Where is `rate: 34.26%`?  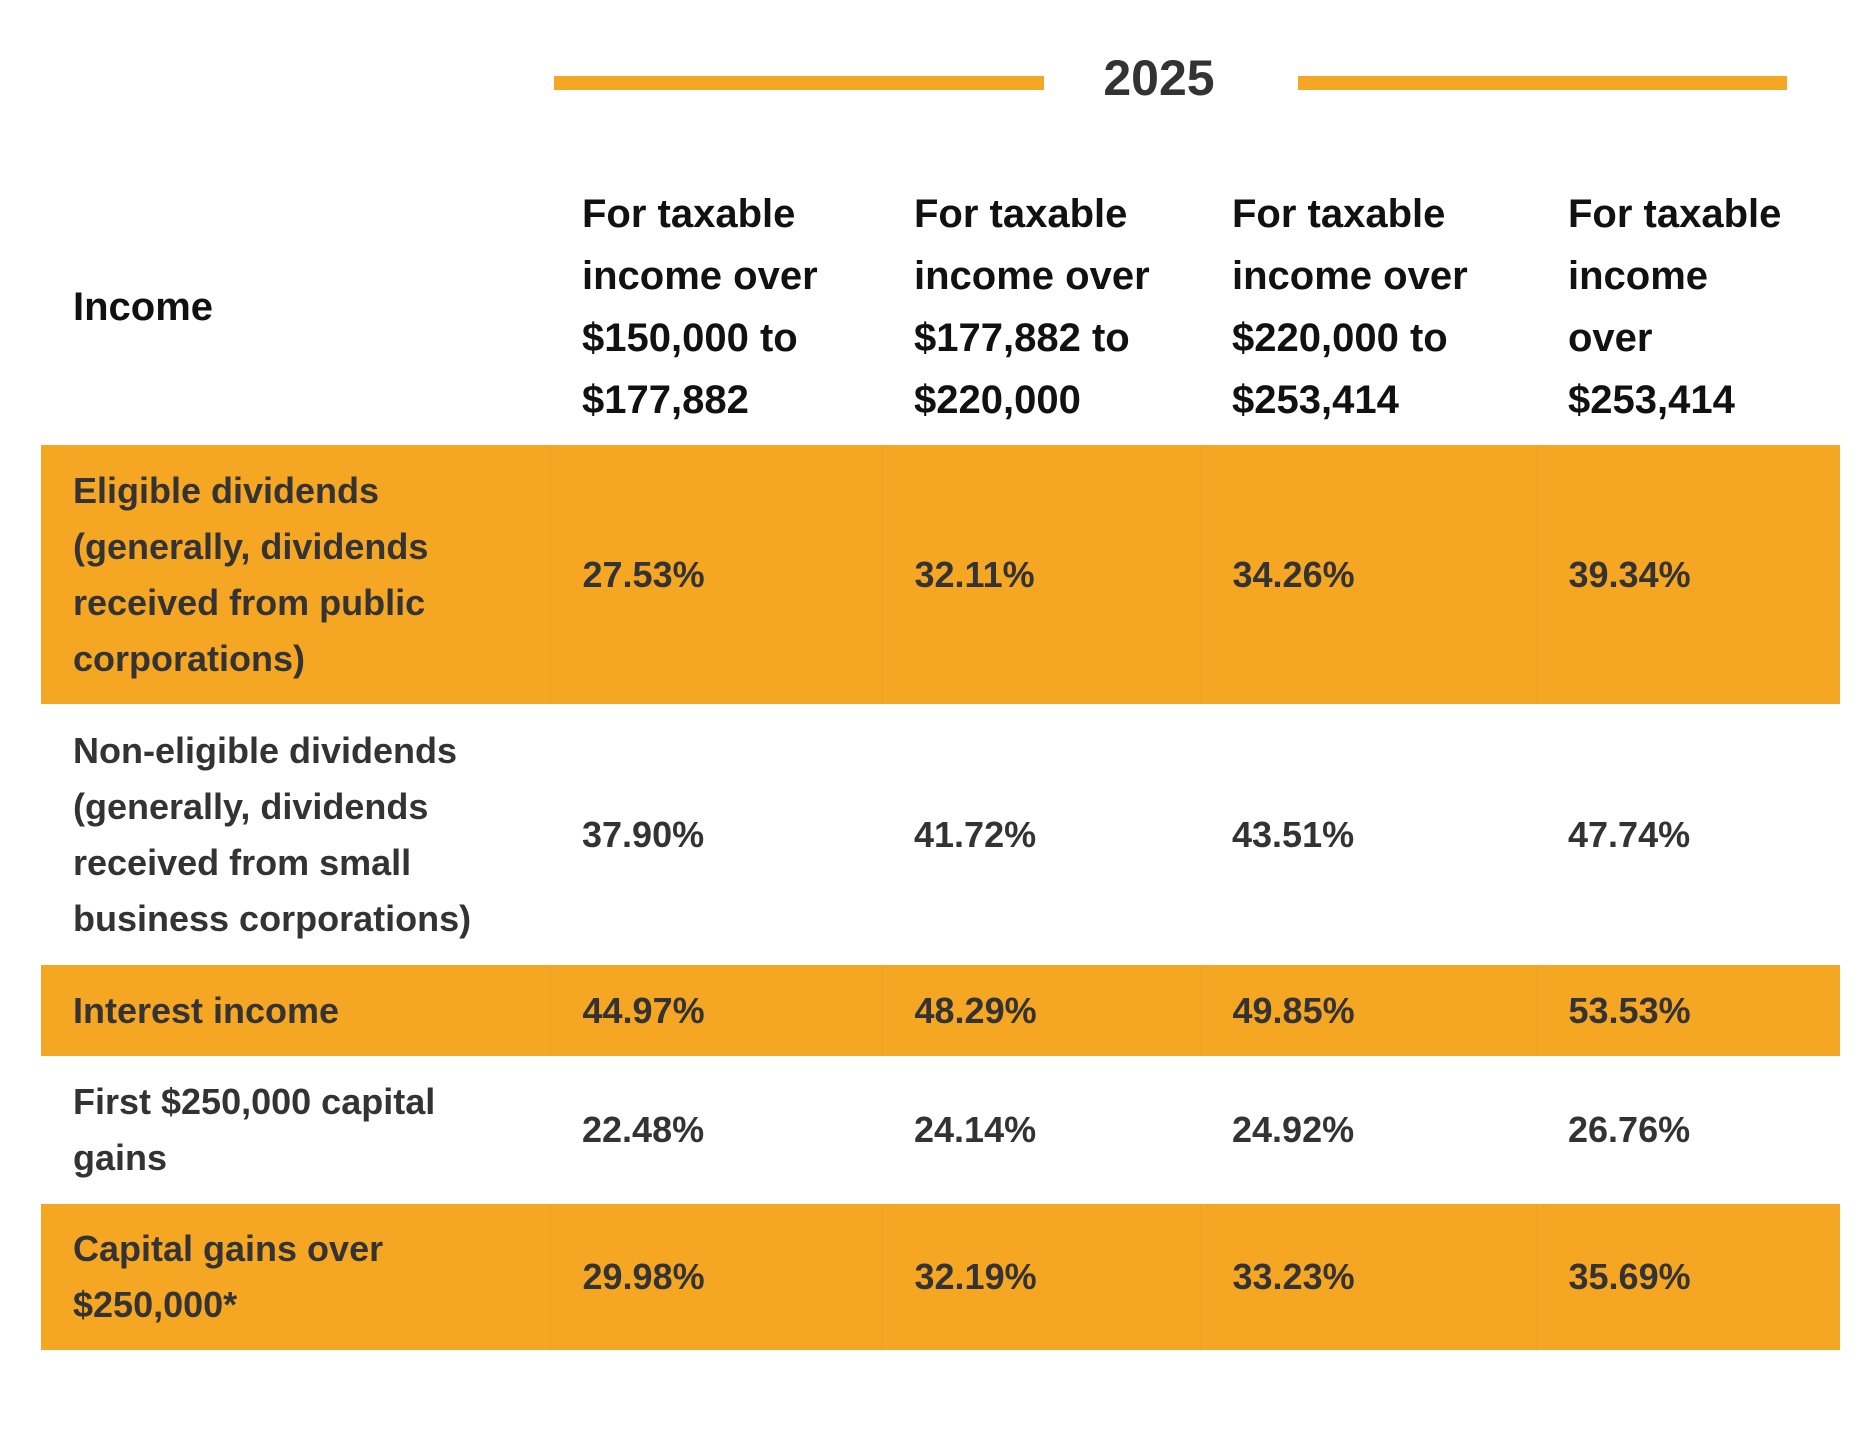
rate: 34.26% is located at coordinates (1293, 574).